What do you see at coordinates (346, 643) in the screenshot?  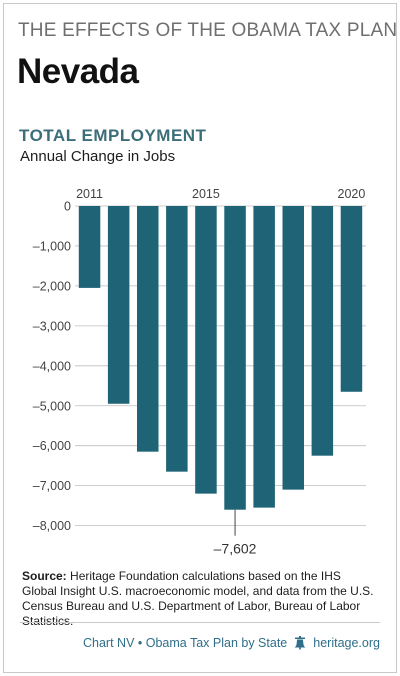 I see `footer-site: heritage.org` at bounding box center [346, 643].